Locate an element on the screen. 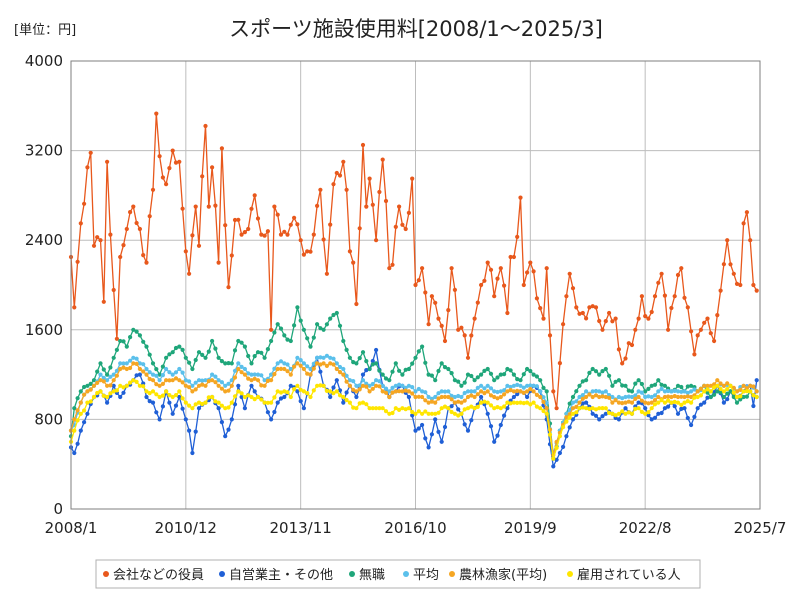 Image resolution: width=800 pixels, height=604 pixels. x-tick-label: 2010/12 is located at coordinates (186, 528).